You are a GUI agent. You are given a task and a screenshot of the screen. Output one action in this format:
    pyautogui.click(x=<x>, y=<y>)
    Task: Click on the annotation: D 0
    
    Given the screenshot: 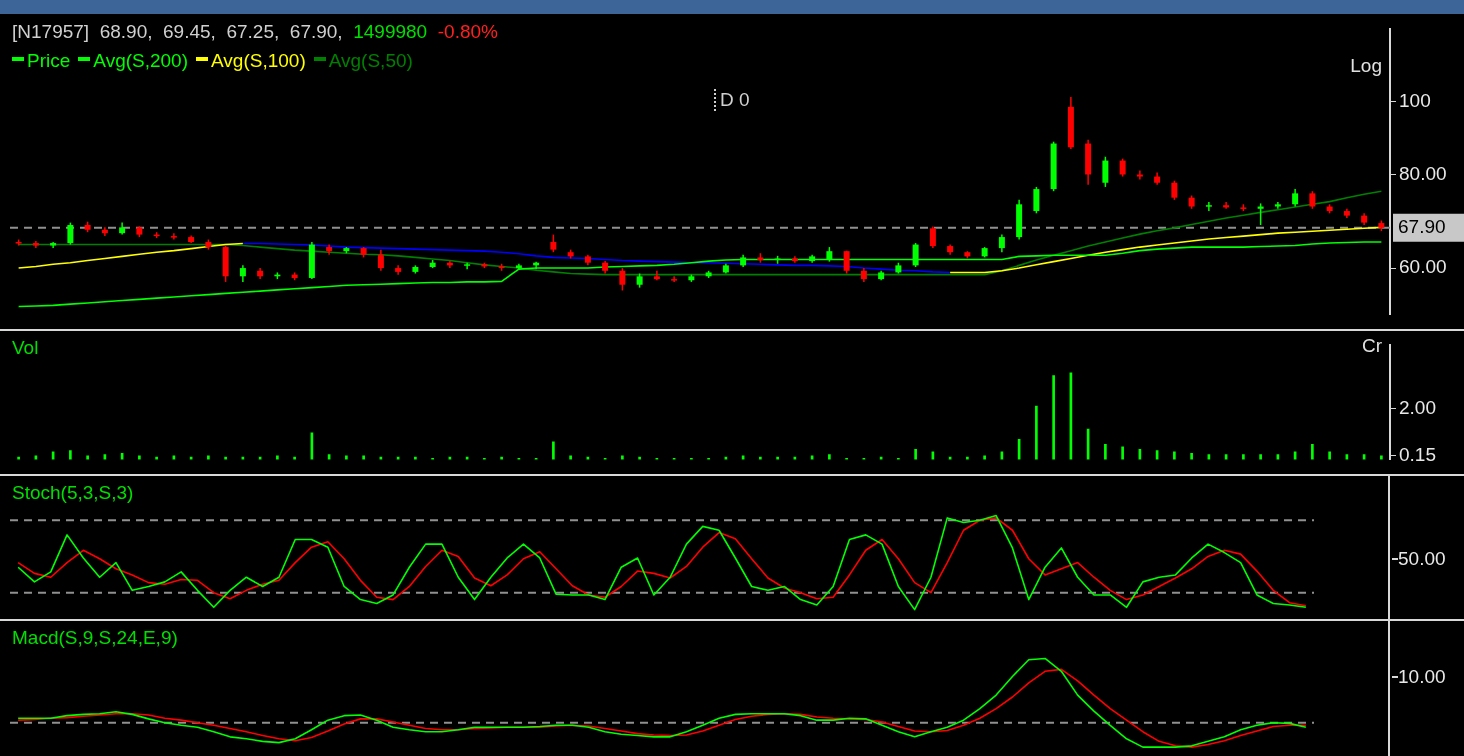 What is the action you would take?
    pyautogui.click(x=732, y=100)
    